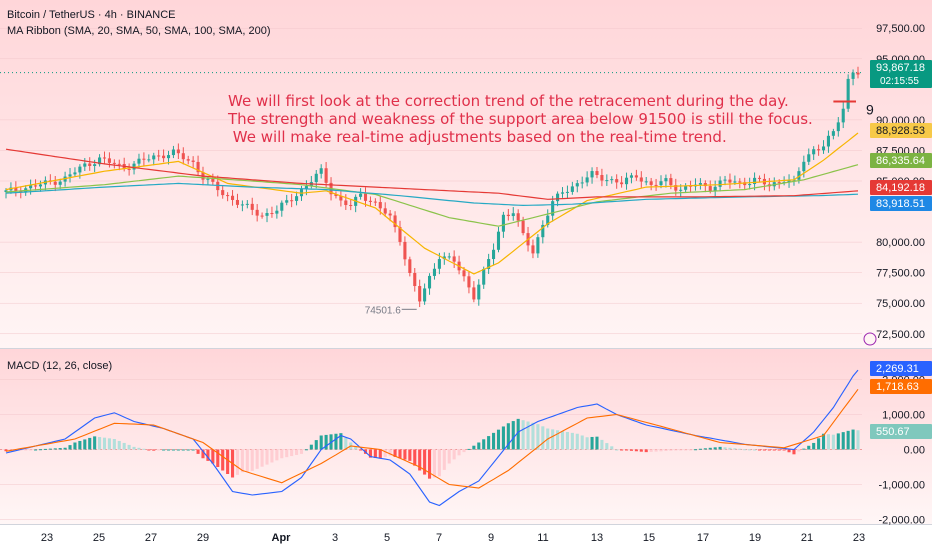  Describe the element at coordinates (649, 538) in the screenshot. I see `time-tick-label: 15` at that location.